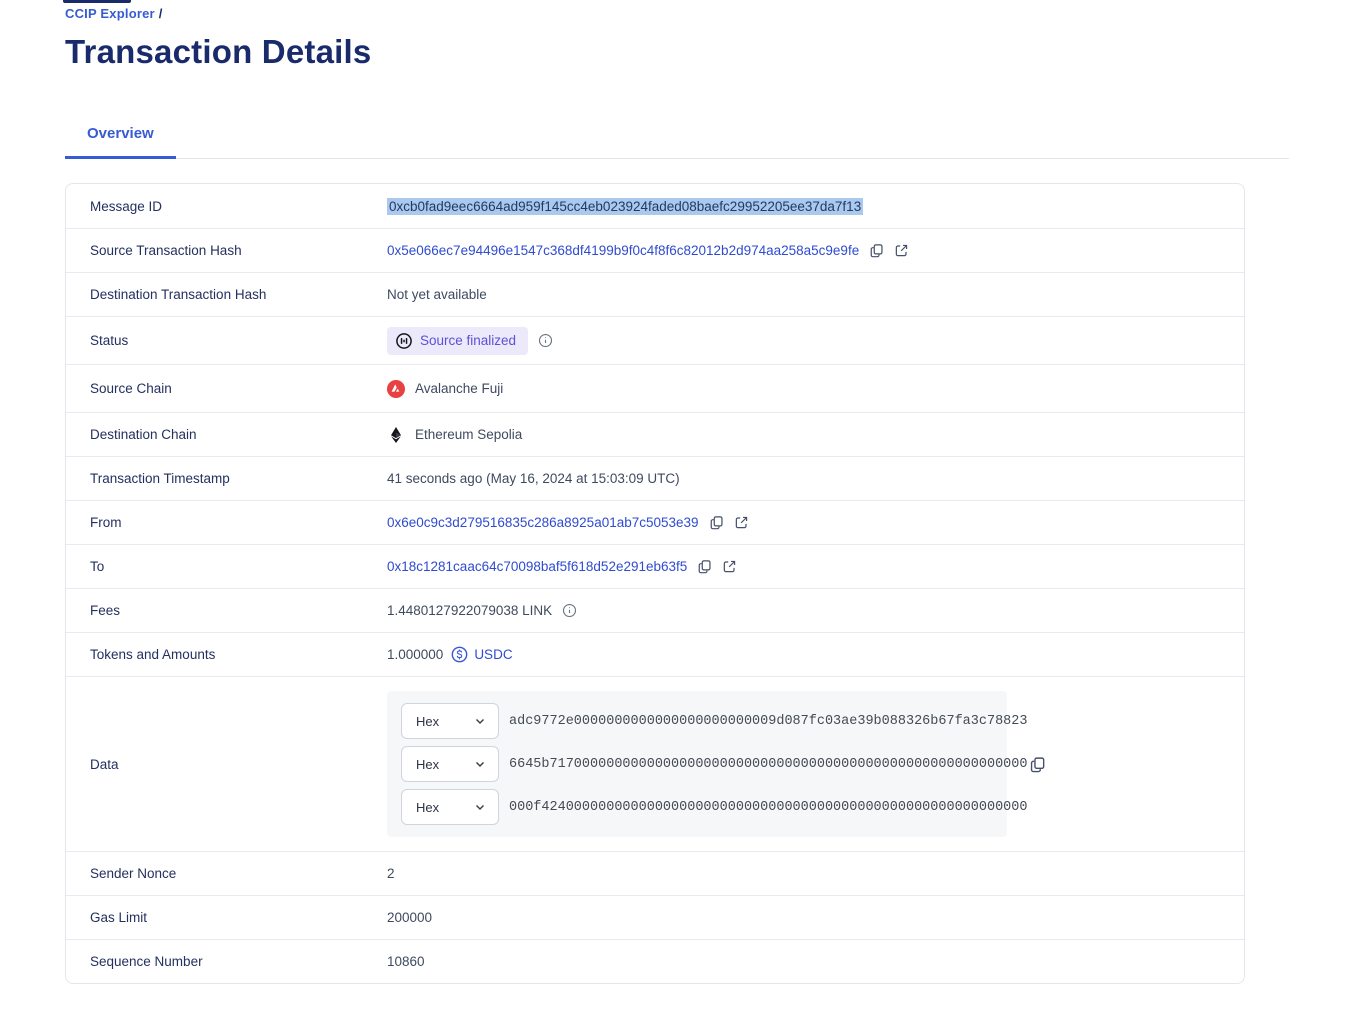 The width and height of the screenshot is (1354, 1012). What do you see at coordinates (404, 341) in the screenshot?
I see `finality-bars-icon` at bounding box center [404, 341].